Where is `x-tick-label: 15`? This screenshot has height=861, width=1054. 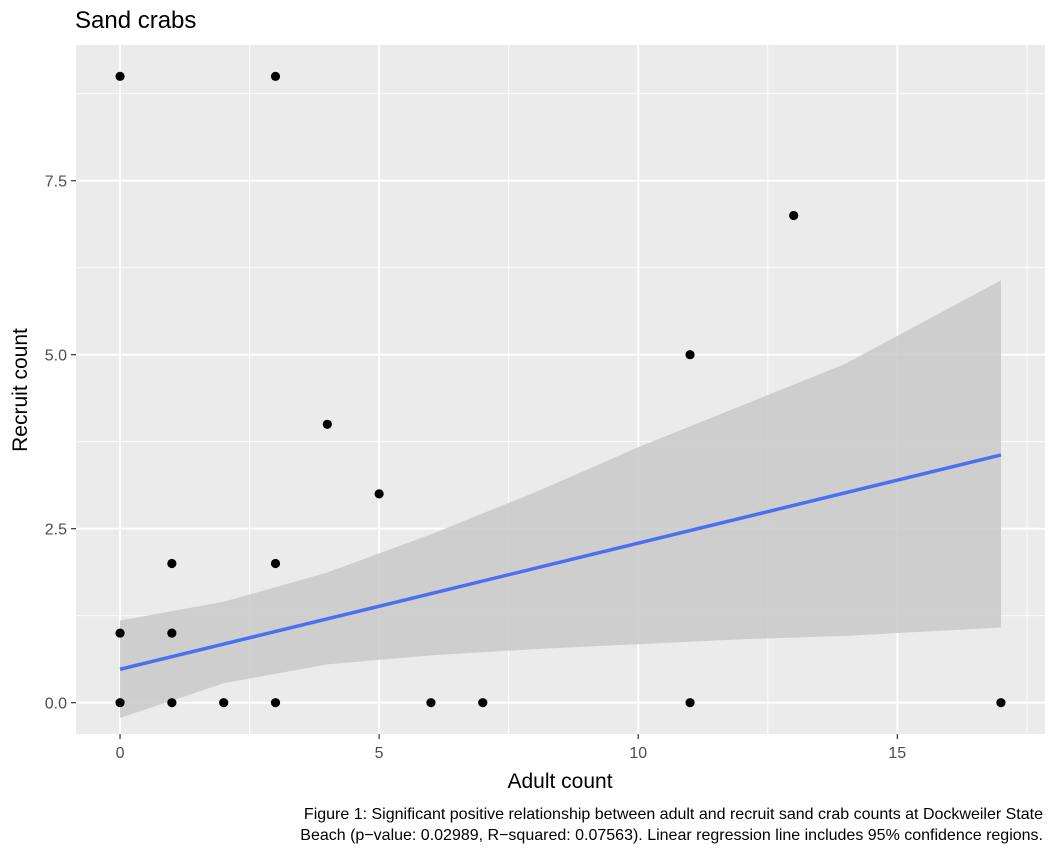
x-tick-label: 15 is located at coordinates (897, 753).